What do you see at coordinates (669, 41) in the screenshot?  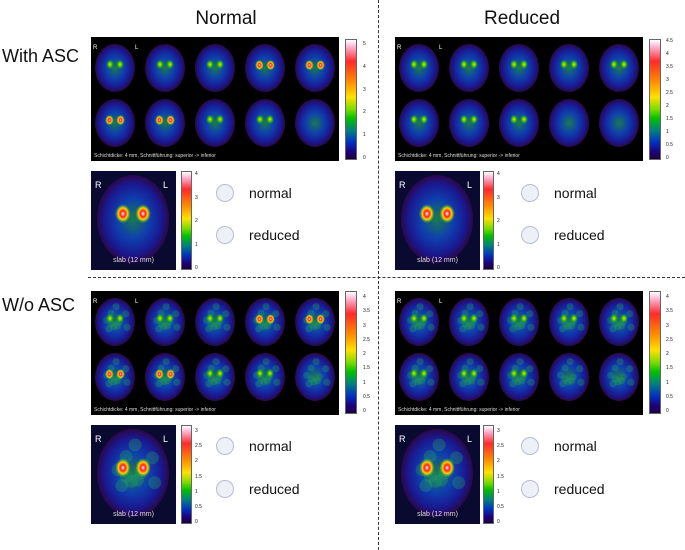 I see `colorbar-tick-label: 4.5` at bounding box center [669, 41].